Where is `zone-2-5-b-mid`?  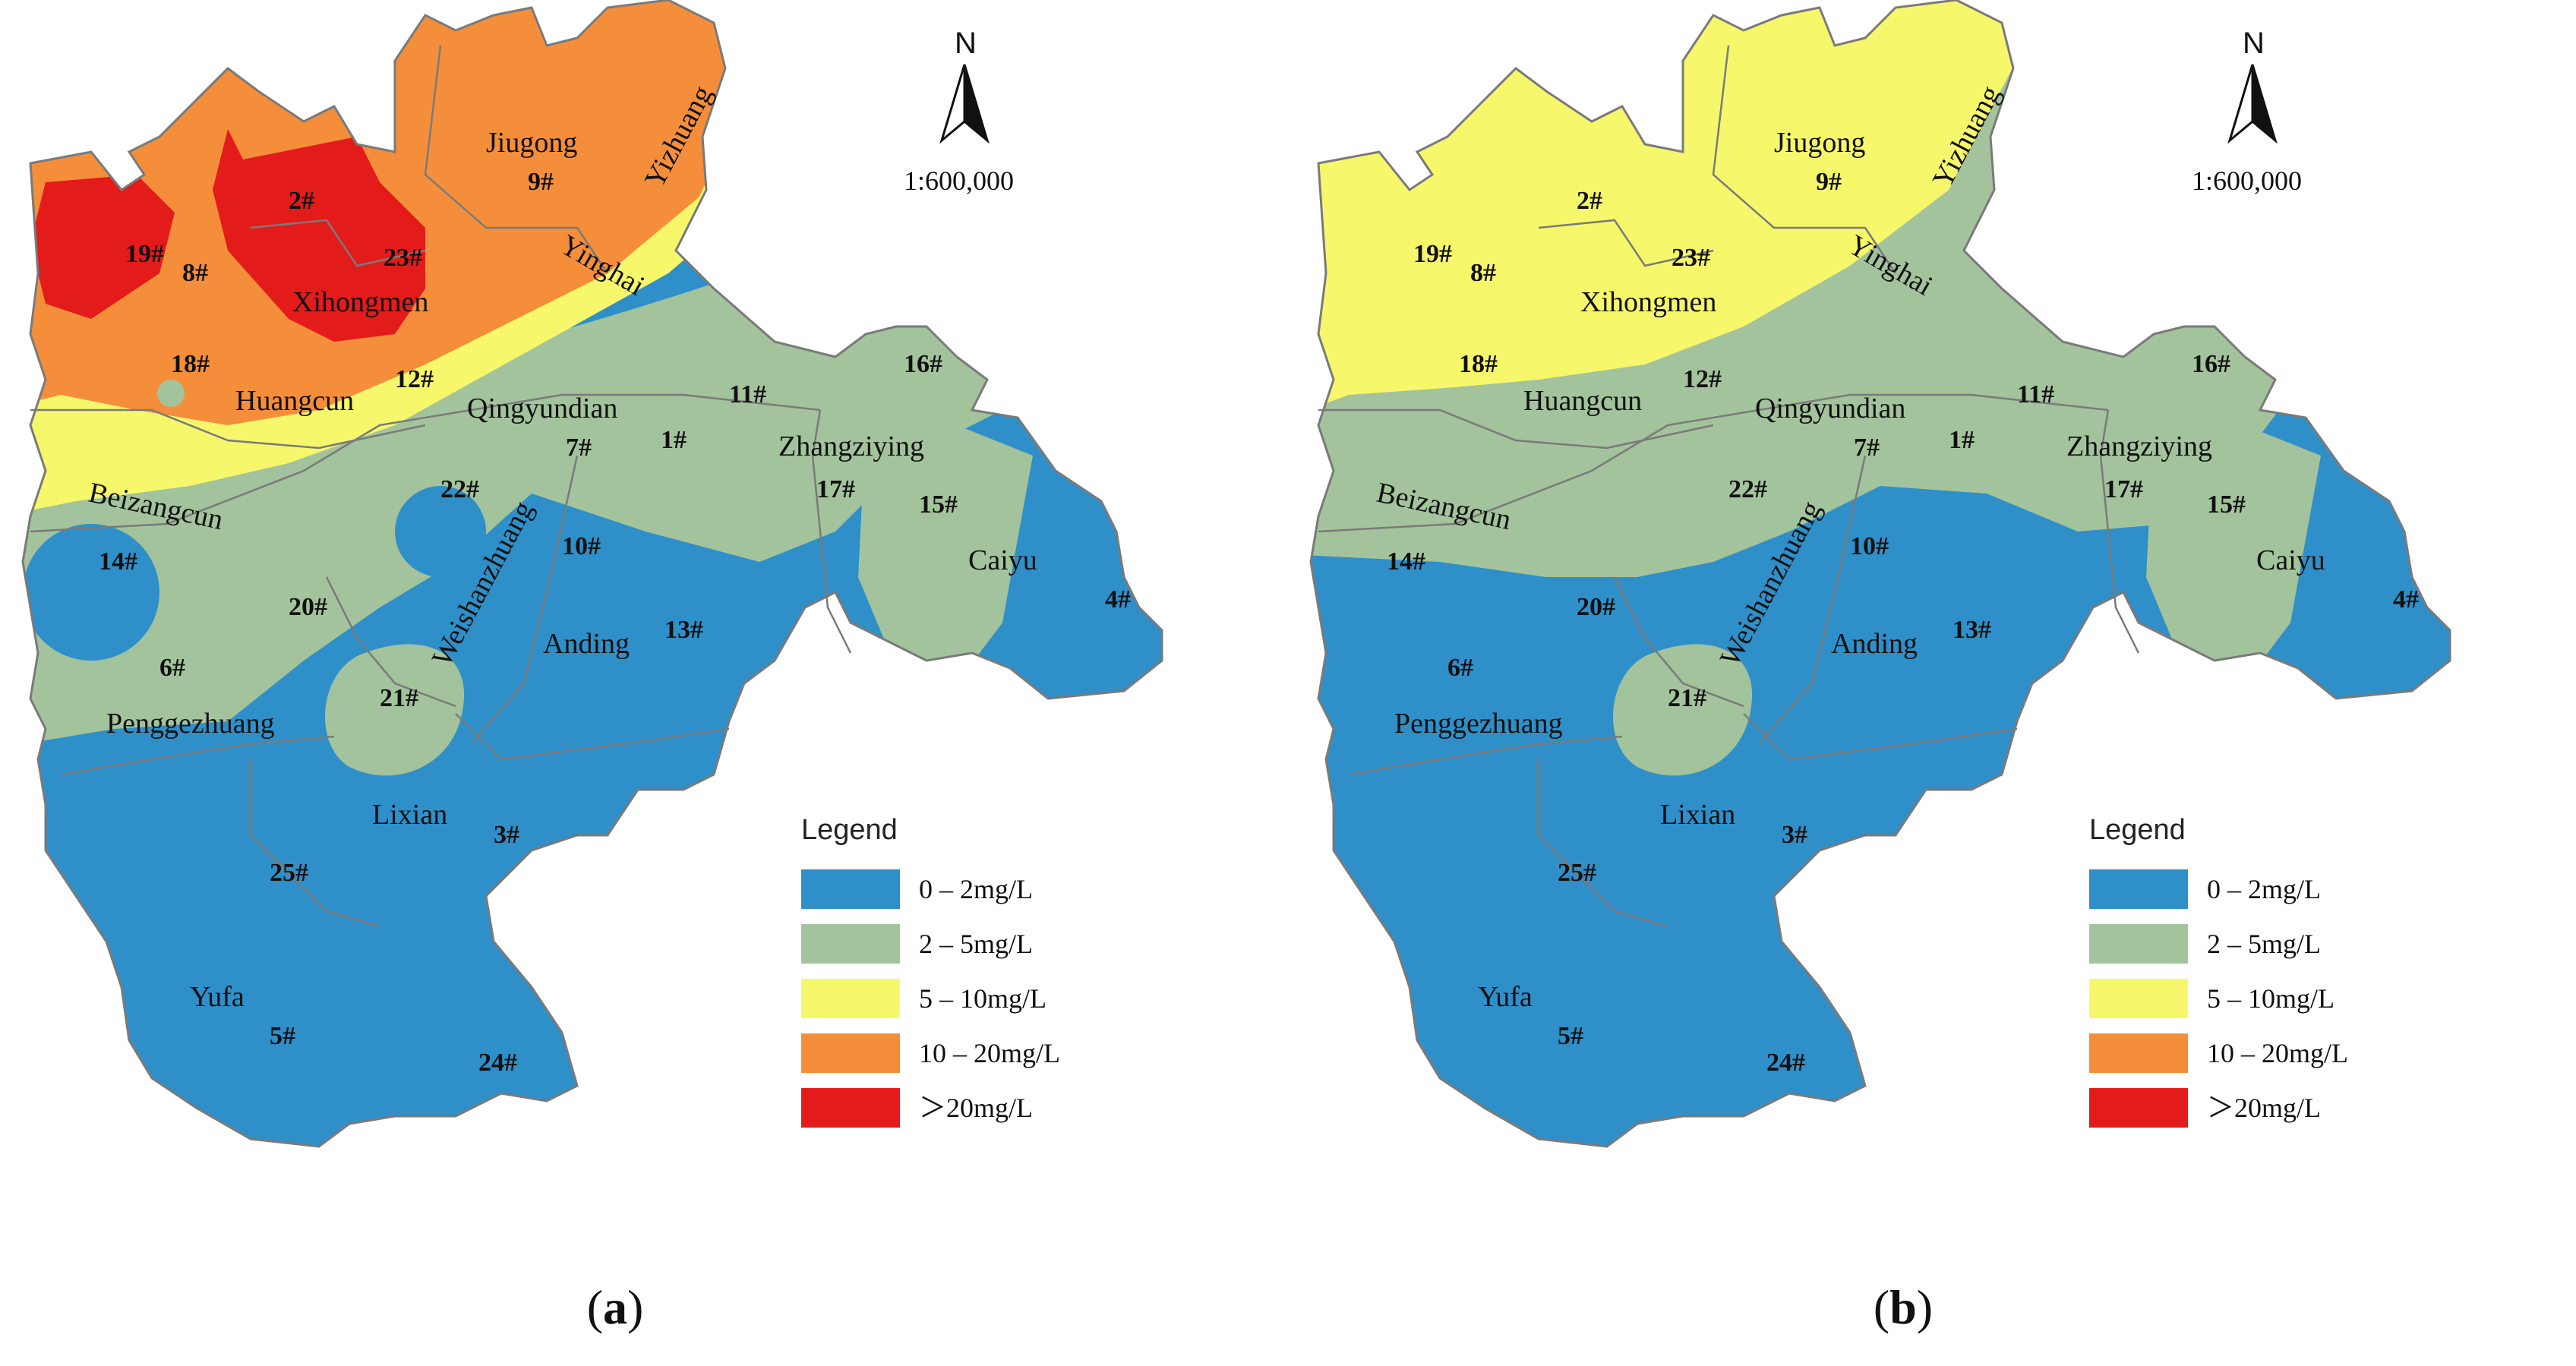
zone-2-5-b-mid is located at coordinates (1682, 710).